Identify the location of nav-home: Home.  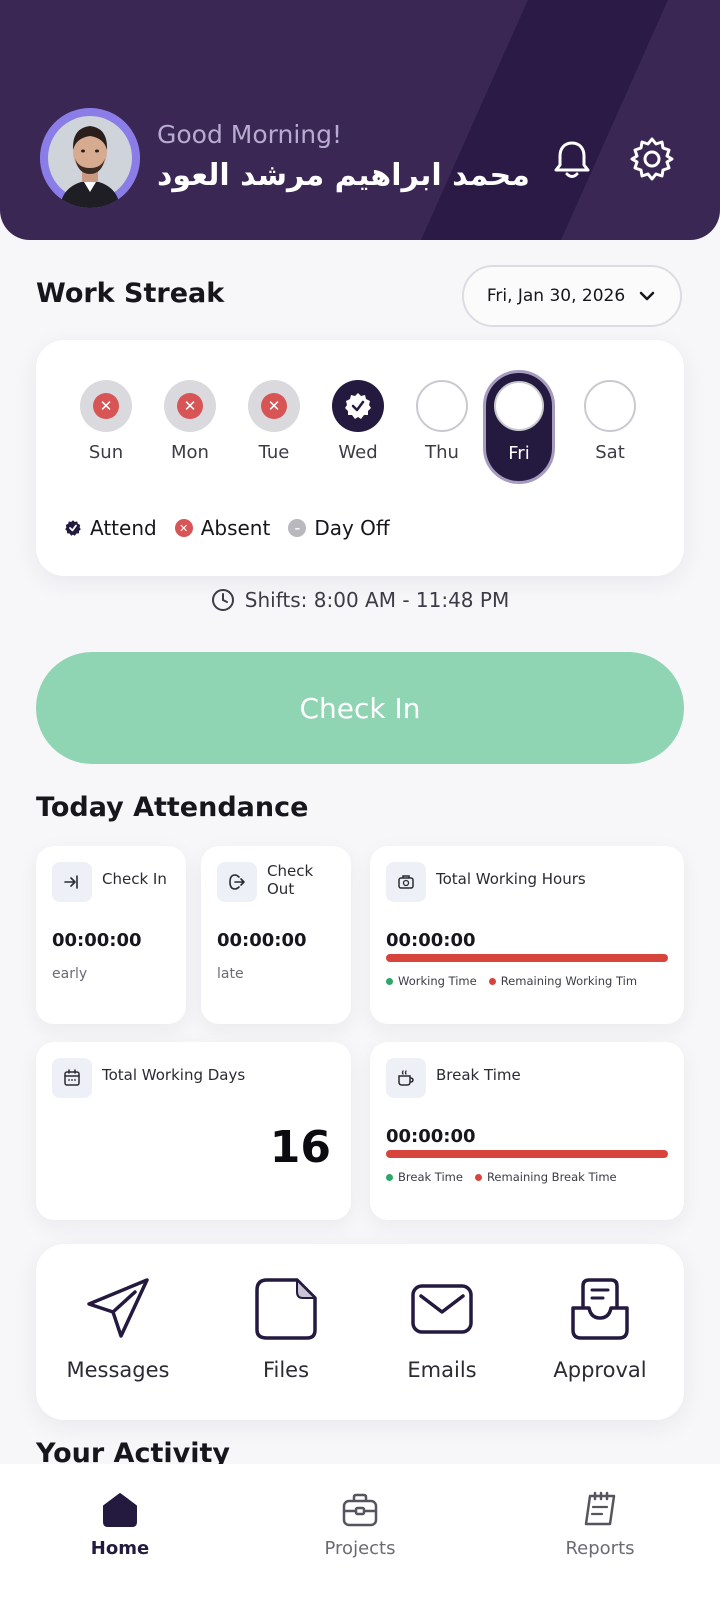
(120, 1524).